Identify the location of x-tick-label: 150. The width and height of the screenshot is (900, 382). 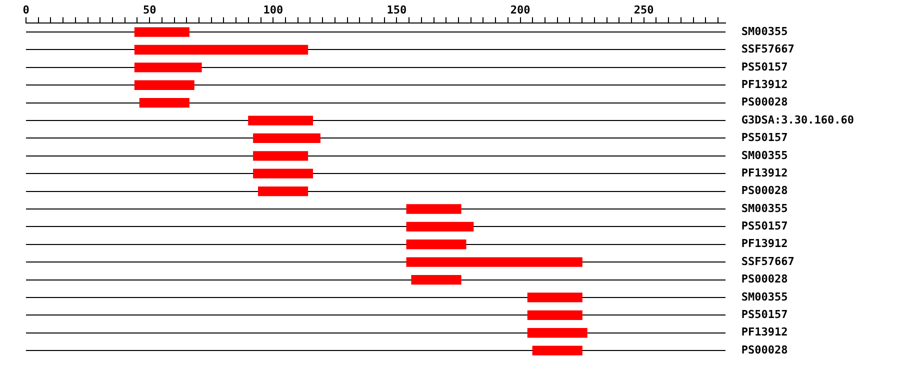
(396, 9).